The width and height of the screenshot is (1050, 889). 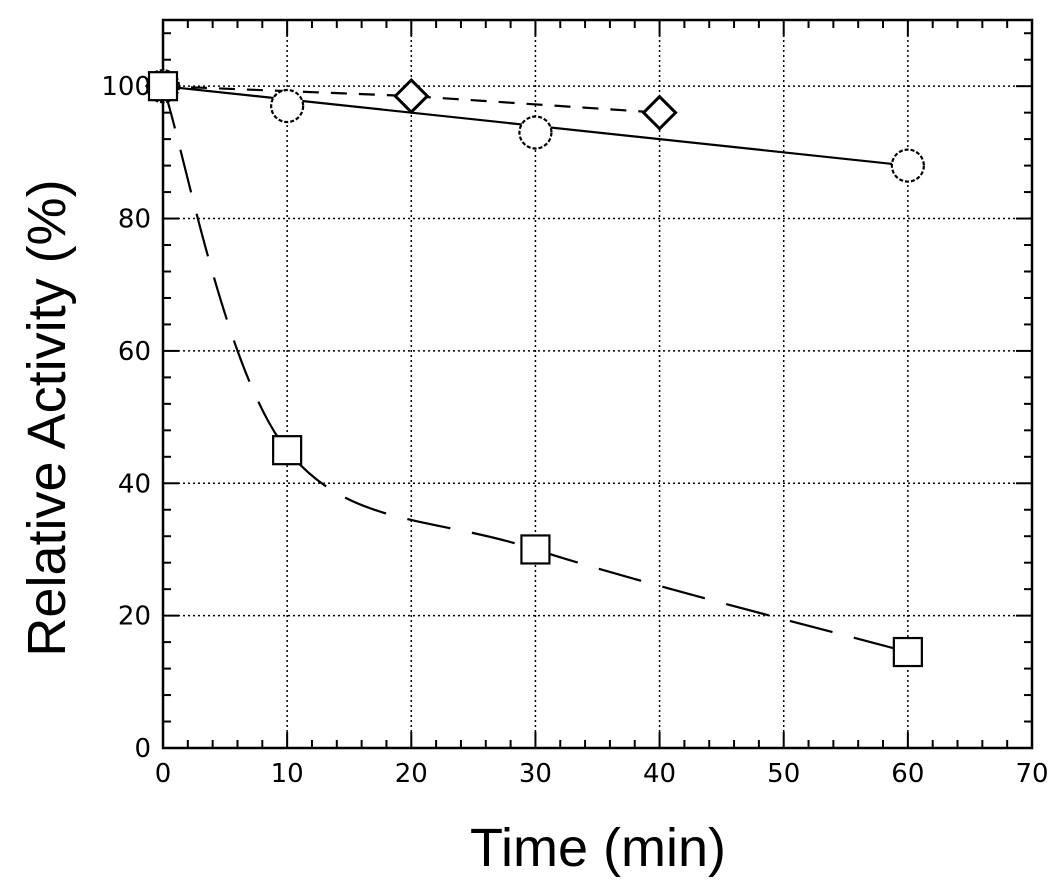 What do you see at coordinates (907, 774) in the screenshot?
I see `x-tick-label: 60` at bounding box center [907, 774].